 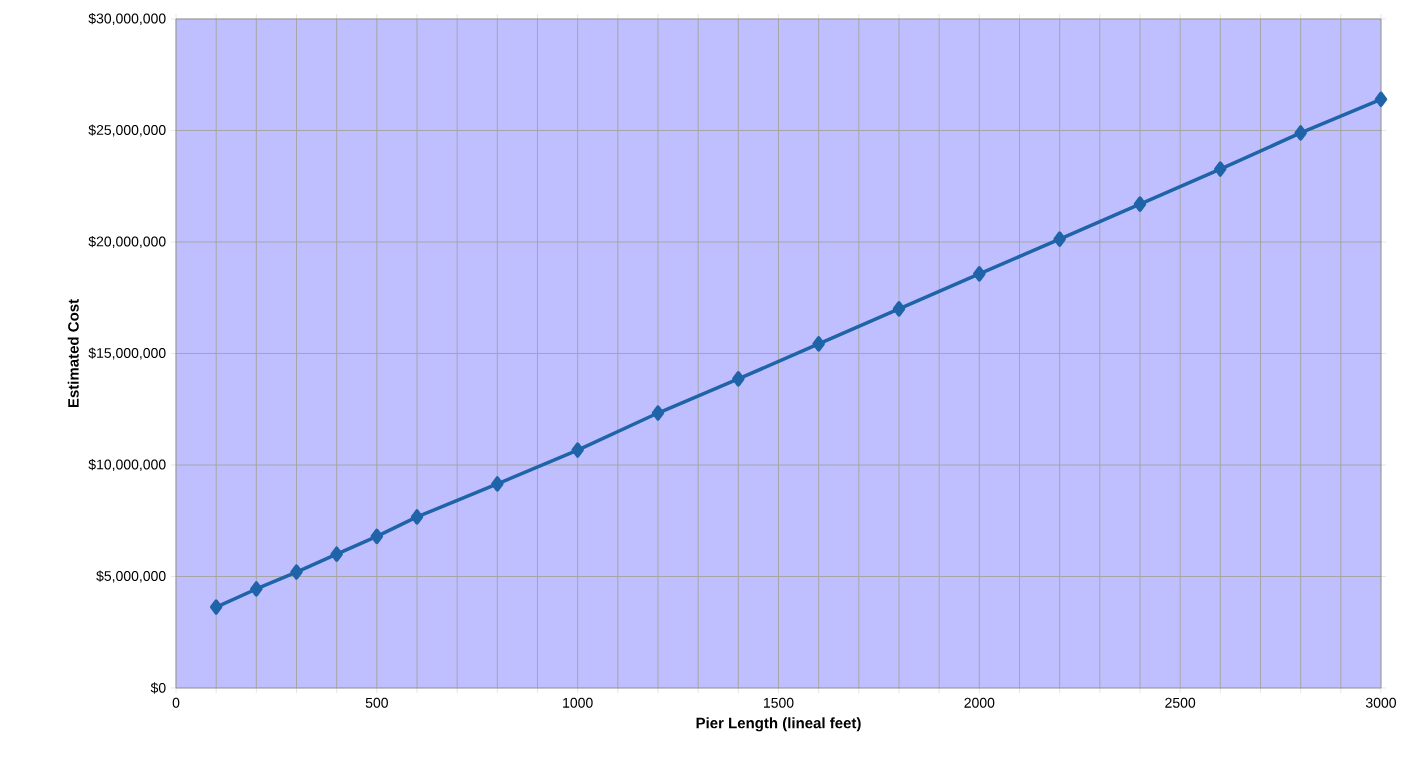 What do you see at coordinates (778, 724) in the screenshot?
I see `x-axis-title: Pier Length (lineal feet)` at bounding box center [778, 724].